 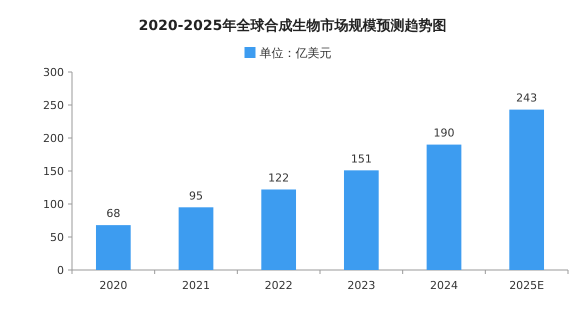 What do you see at coordinates (57, 237) in the screenshot?
I see `y-tick-label: 50` at bounding box center [57, 237].